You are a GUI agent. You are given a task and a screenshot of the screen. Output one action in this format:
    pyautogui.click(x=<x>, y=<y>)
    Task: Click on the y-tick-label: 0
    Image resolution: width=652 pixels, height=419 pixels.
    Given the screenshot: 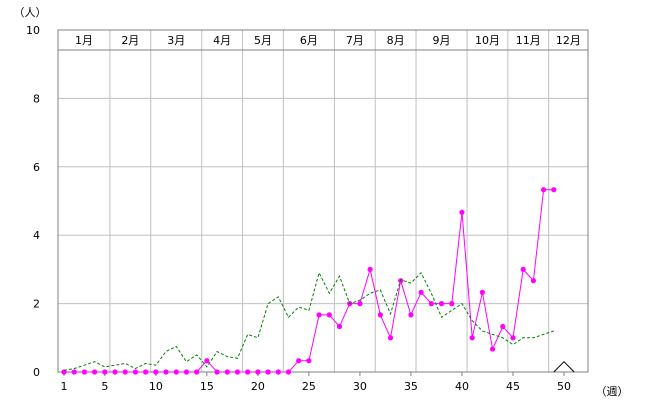 What is the action you would take?
    pyautogui.click(x=36, y=372)
    